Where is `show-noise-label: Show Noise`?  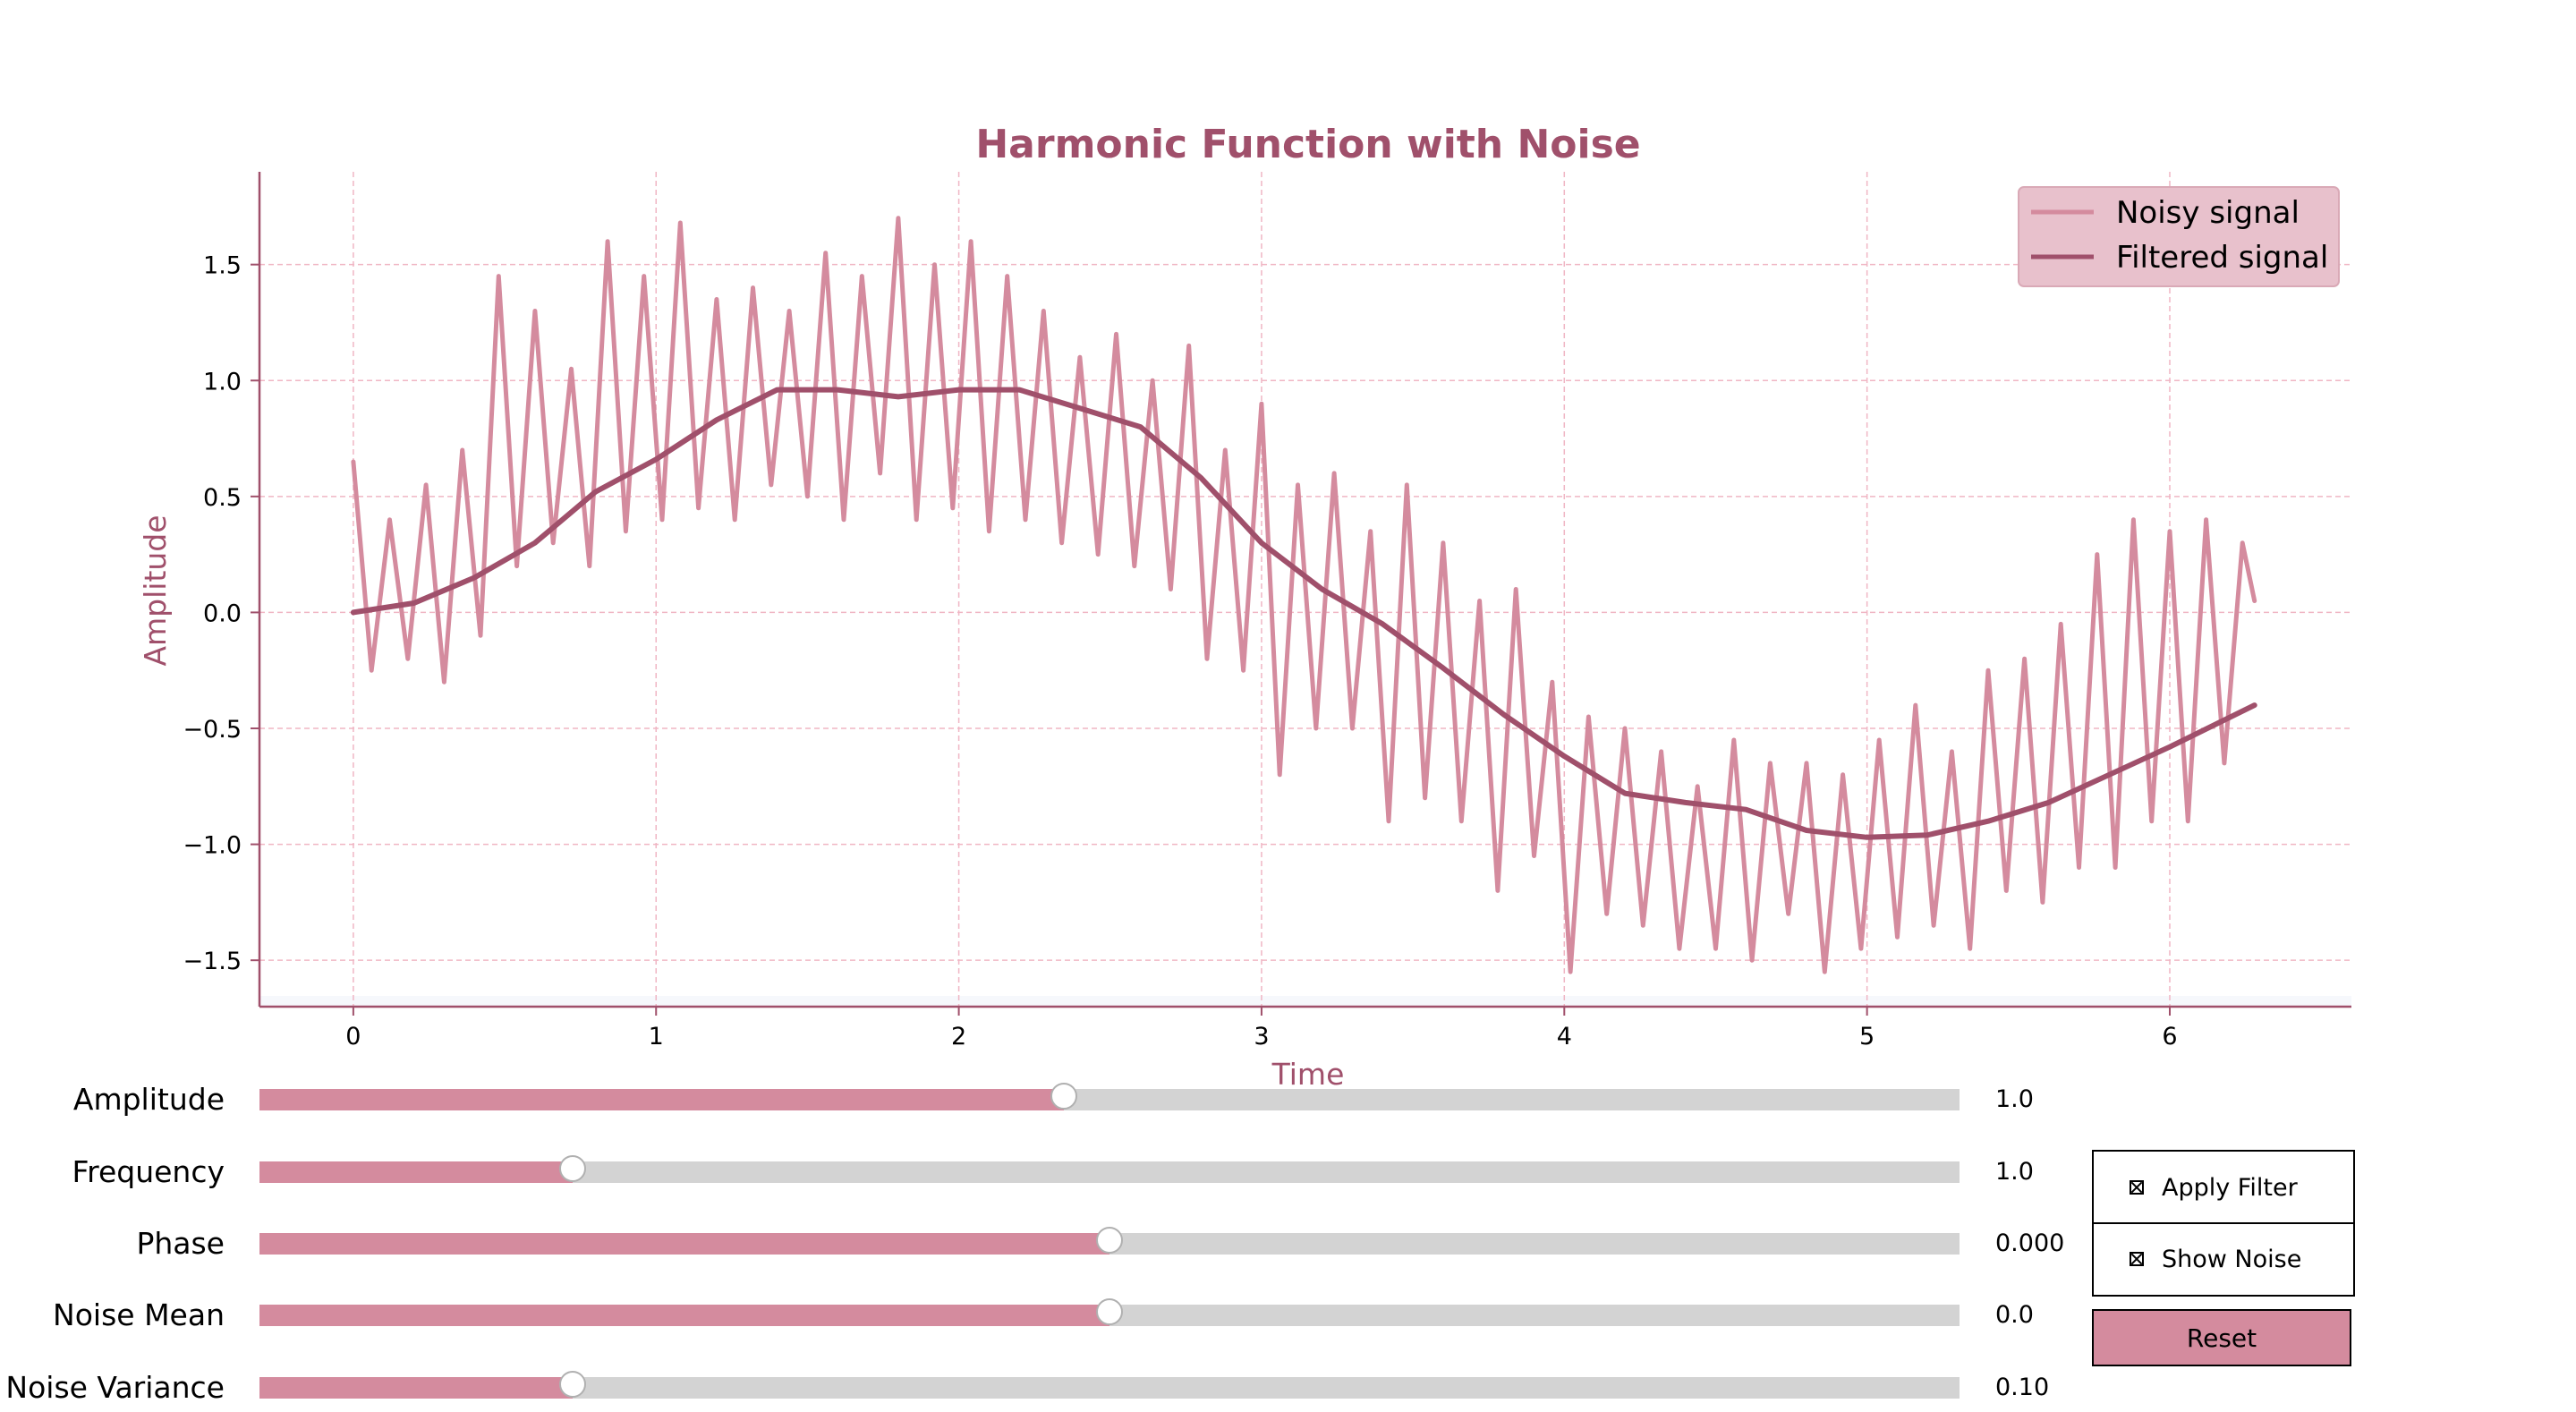
show-noise-label: Show Noise is located at coordinates (2232, 1259).